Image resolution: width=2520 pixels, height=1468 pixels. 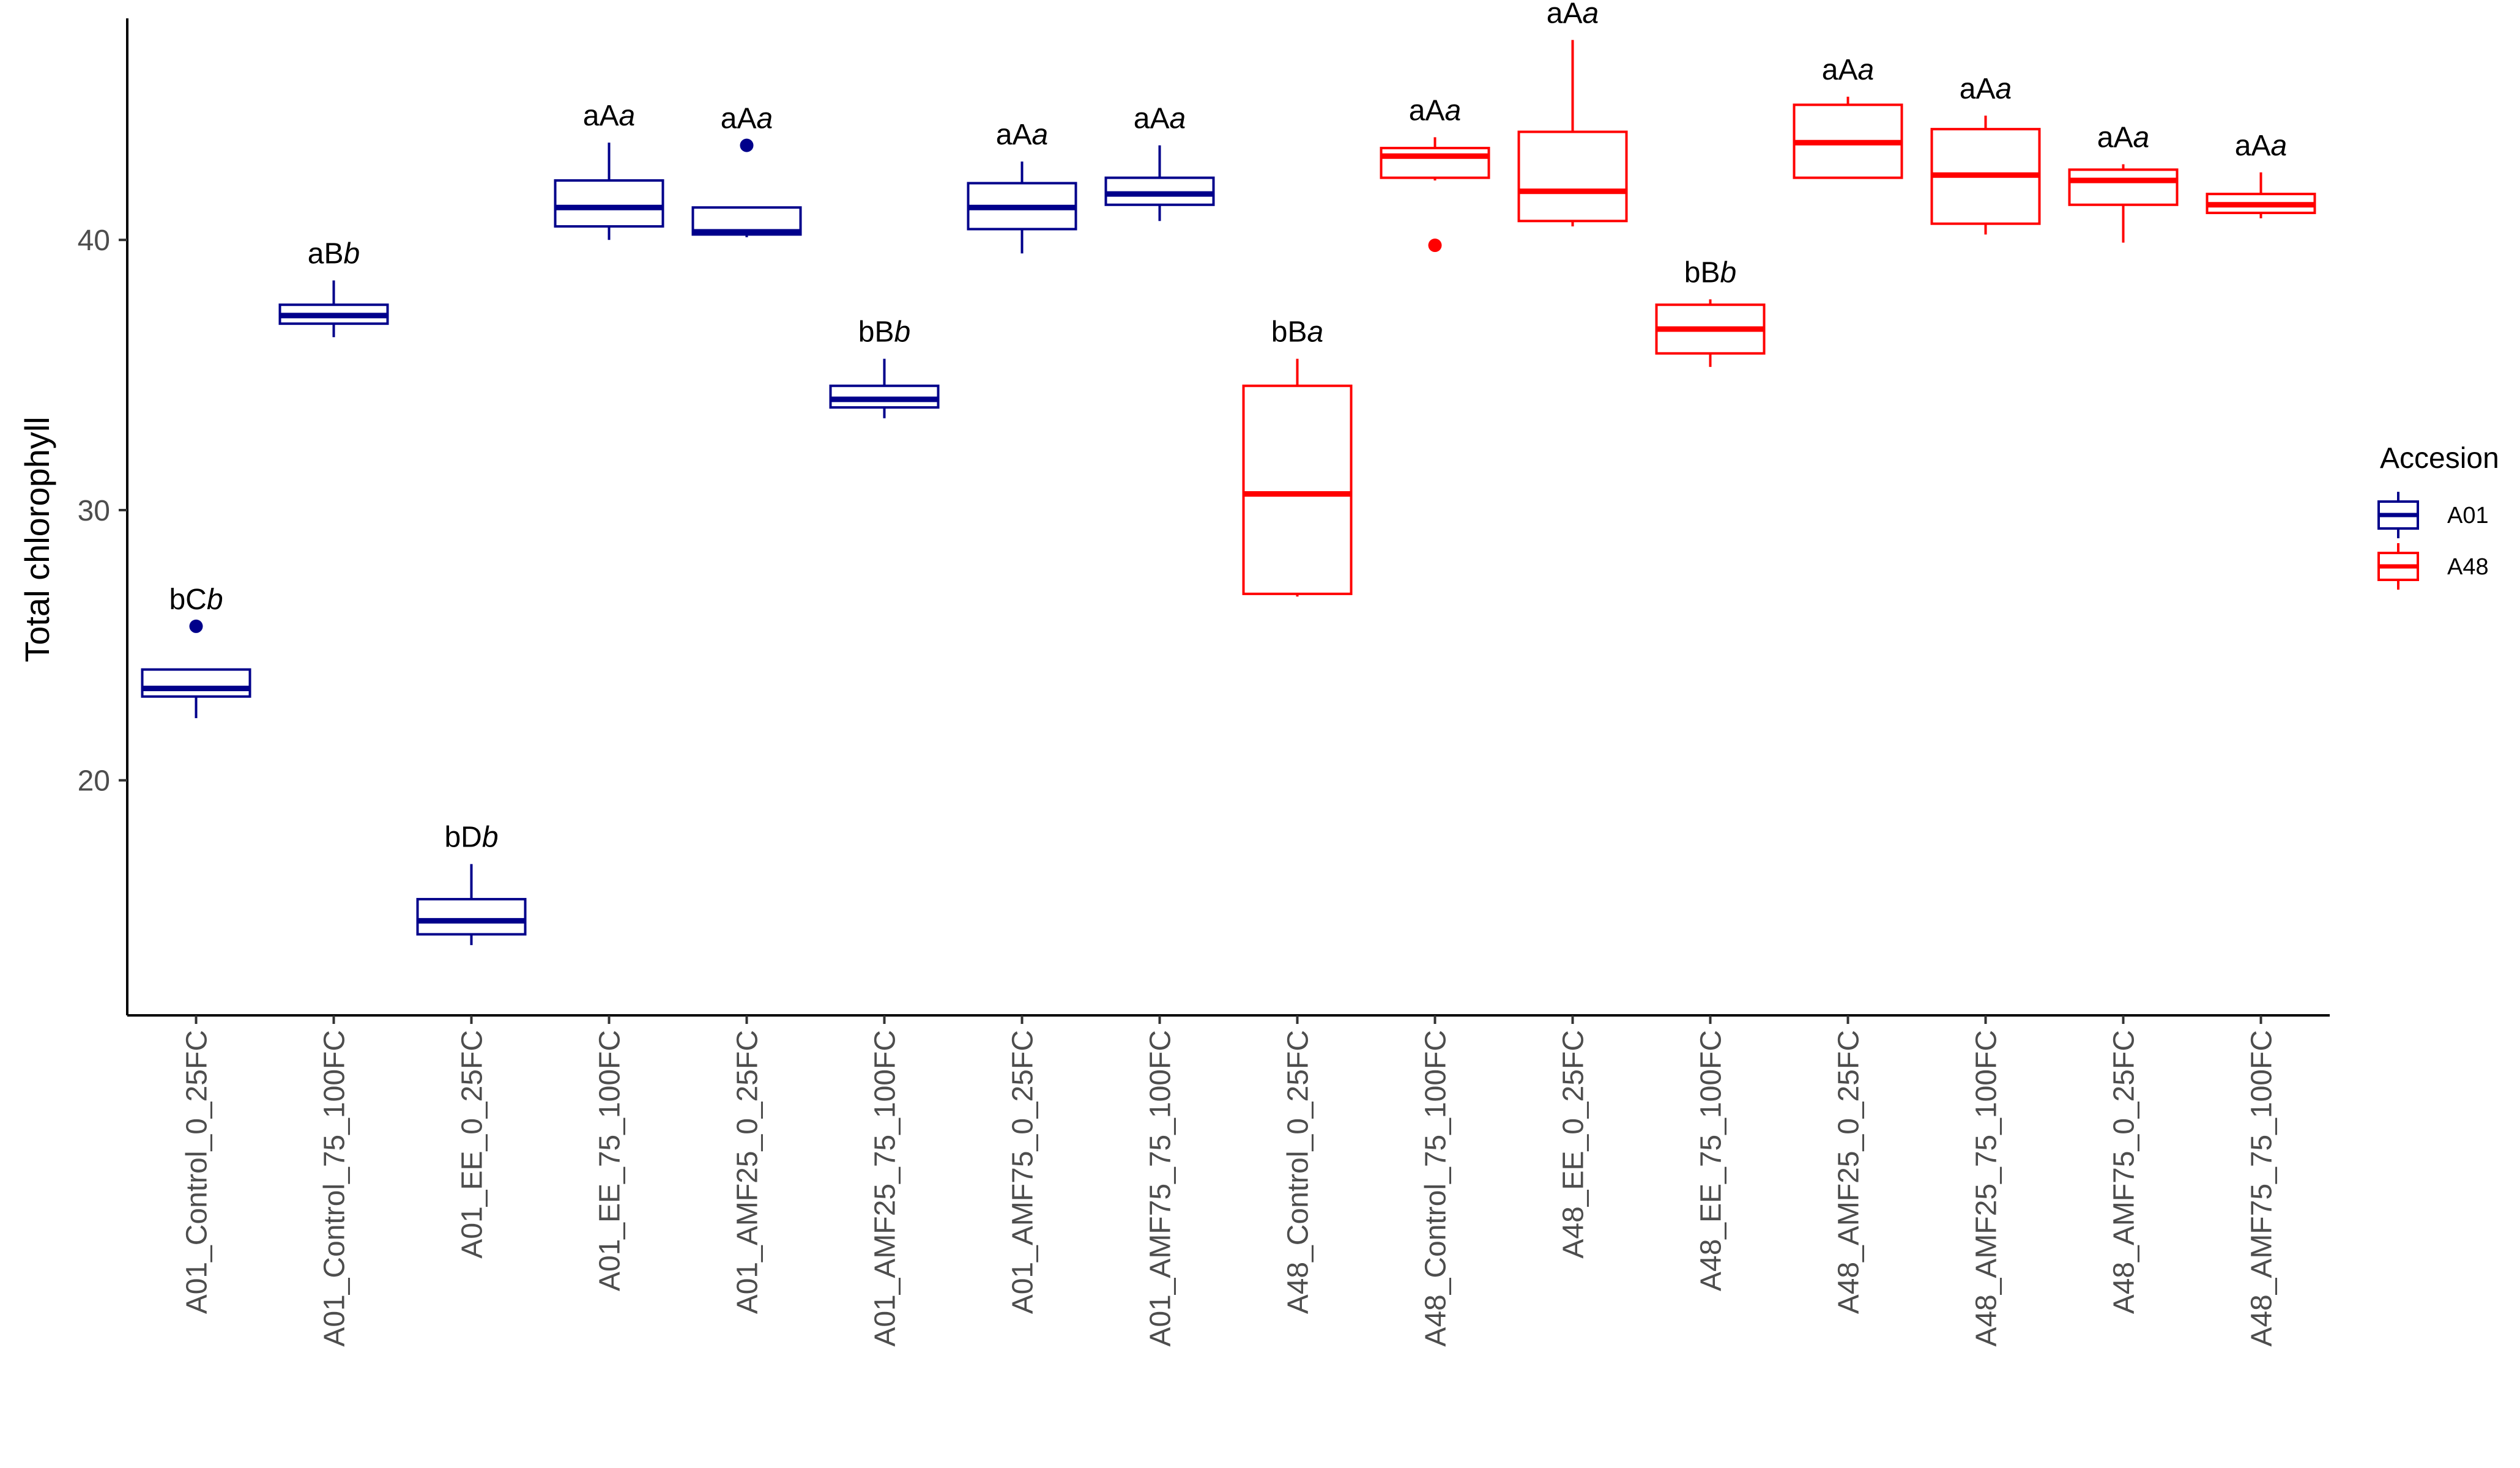 I want to click on significance-label-upright: bD, so click(x=462, y=837).